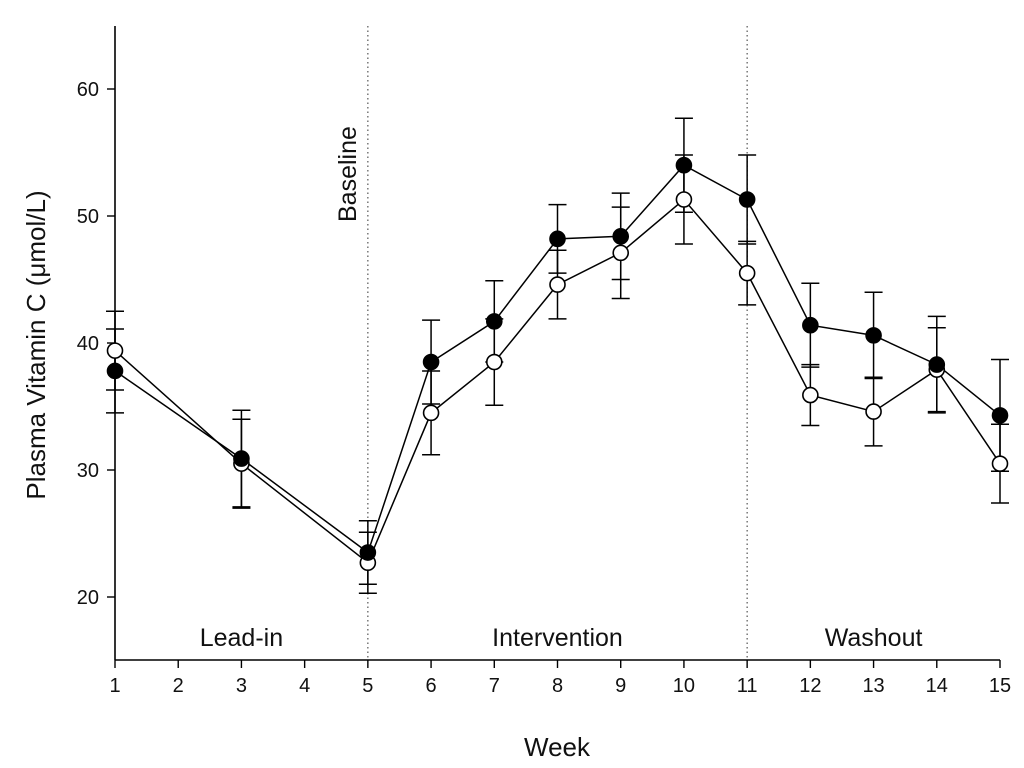 This screenshot has width=1024, height=768. I want to click on phase-labels: Lead-in Intervention Washout, so click(561, 638).